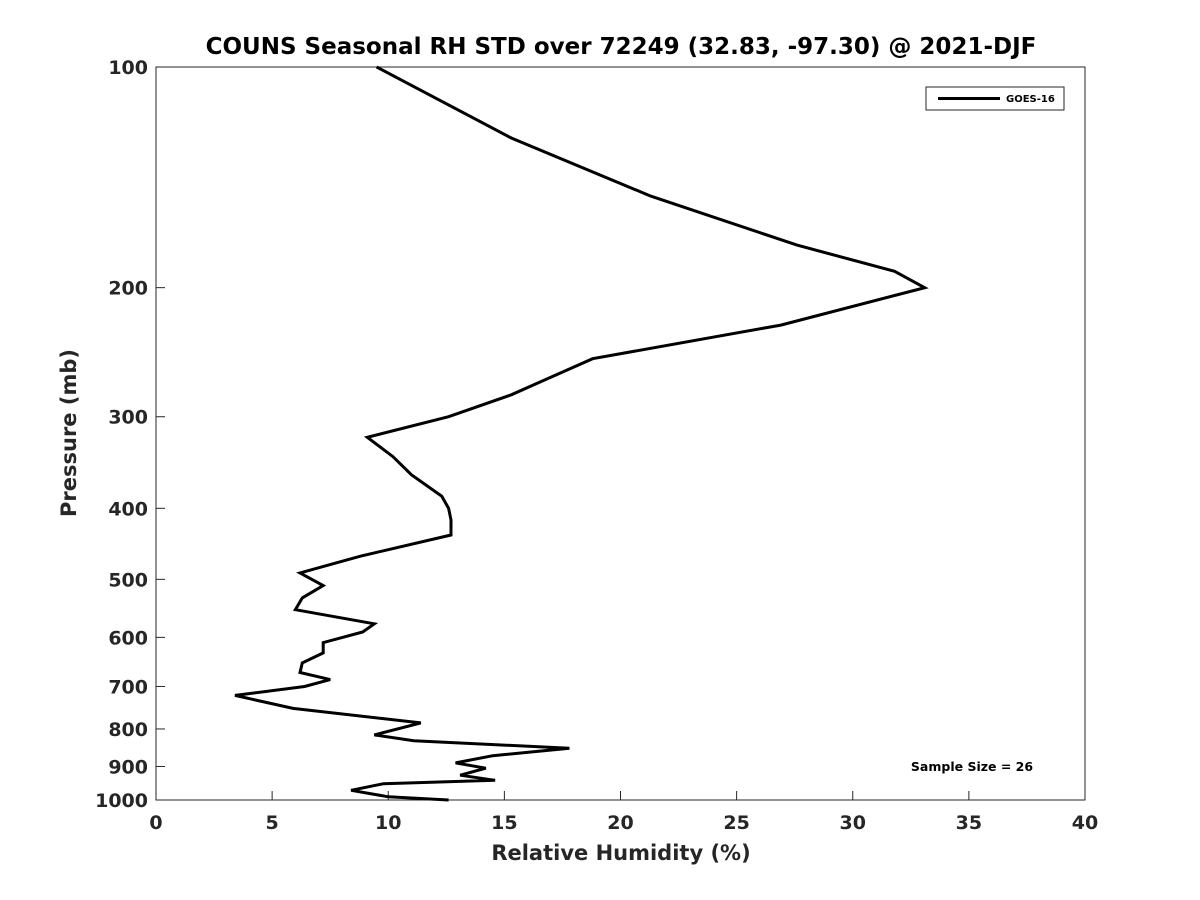  I want to click on x-tick-label: 35, so click(969, 823).